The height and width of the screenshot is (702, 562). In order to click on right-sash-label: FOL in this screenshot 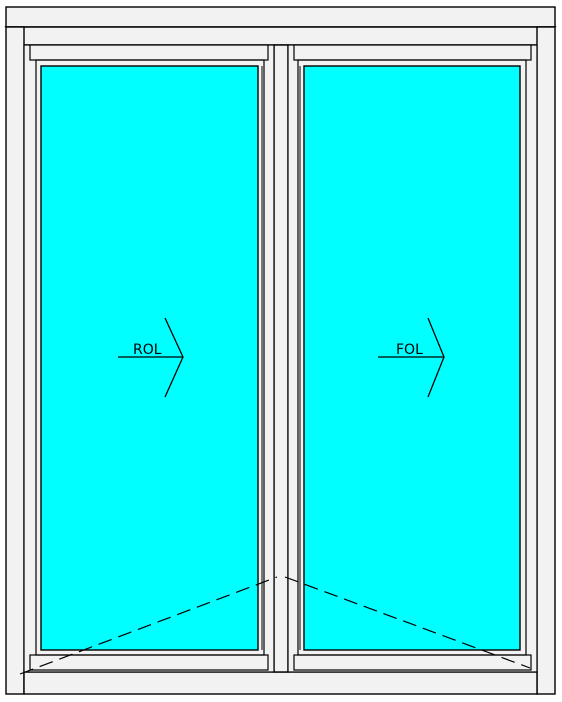, I will do `click(409, 350)`.